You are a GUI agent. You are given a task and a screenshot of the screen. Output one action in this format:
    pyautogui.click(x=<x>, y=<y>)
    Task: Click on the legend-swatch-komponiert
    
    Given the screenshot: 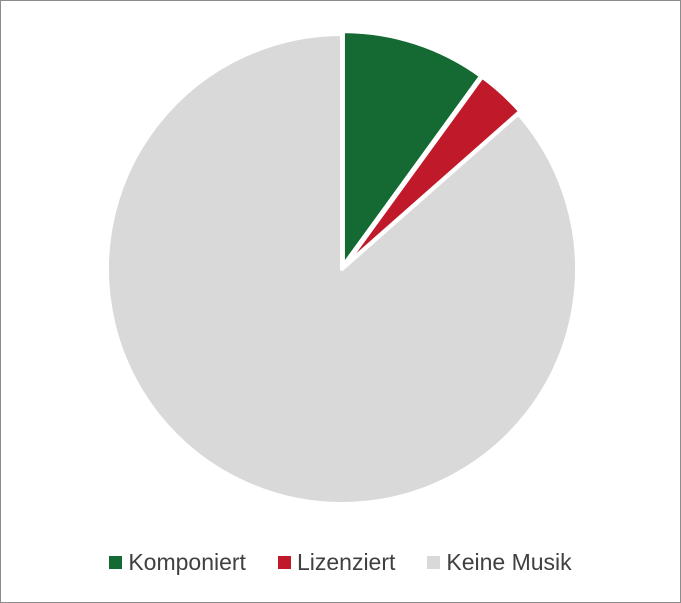 What is the action you would take?
    pyautogui.click(x=116, y=562)
    